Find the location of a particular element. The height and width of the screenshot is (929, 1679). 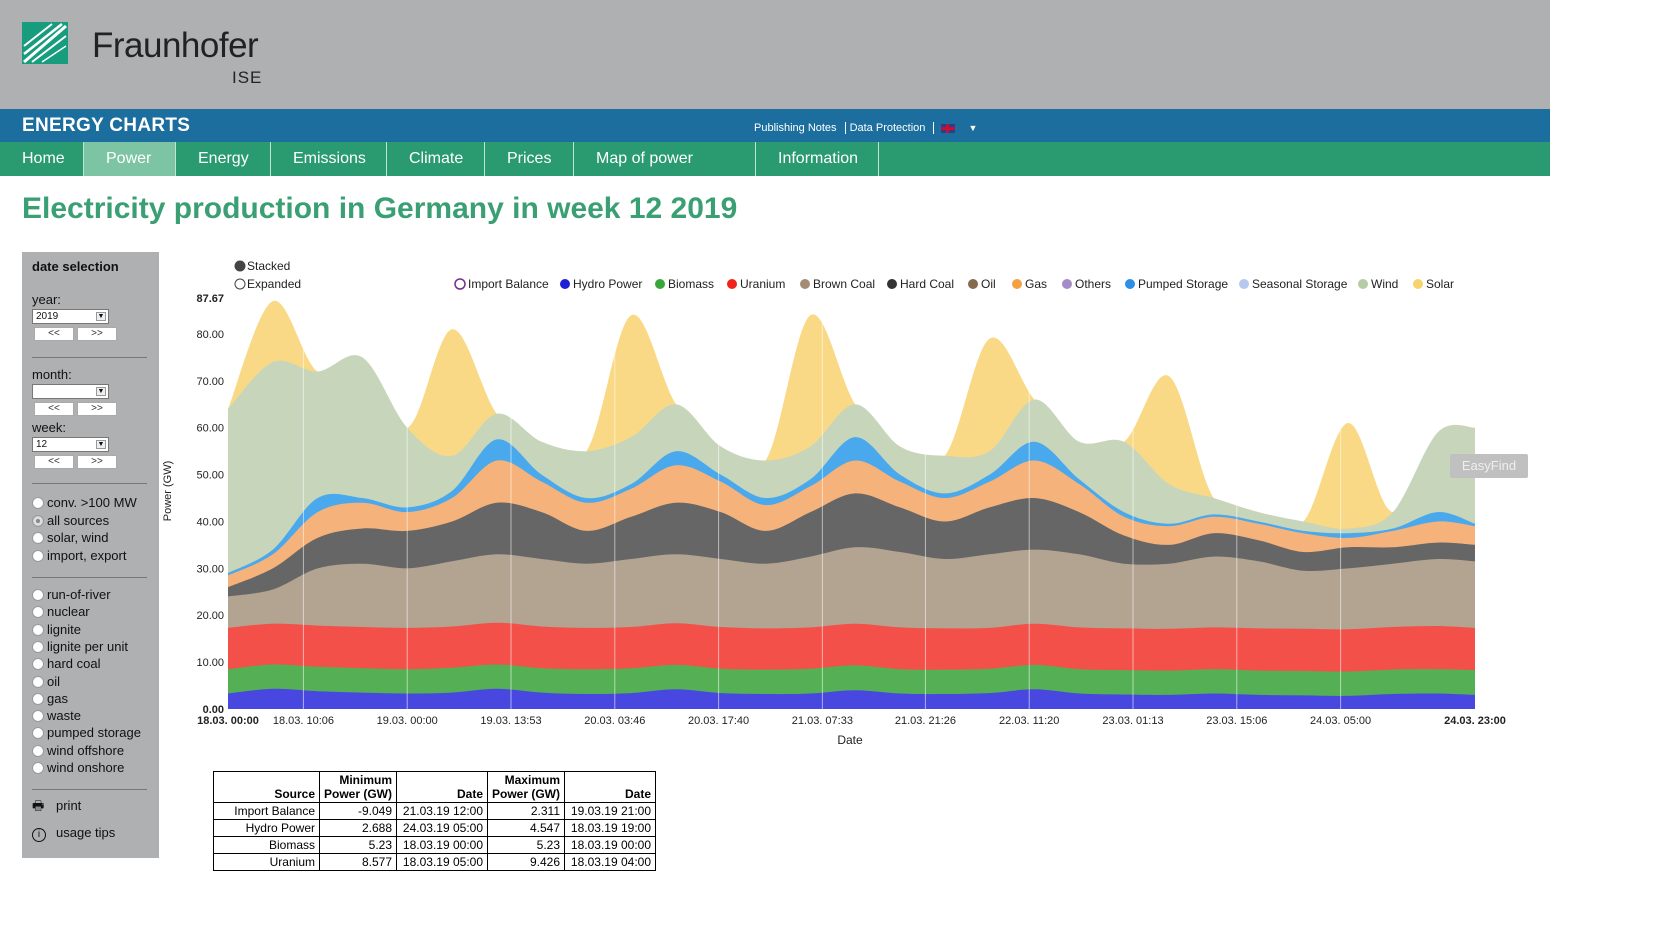

month-label: month: is located at coordinates (52, 374).